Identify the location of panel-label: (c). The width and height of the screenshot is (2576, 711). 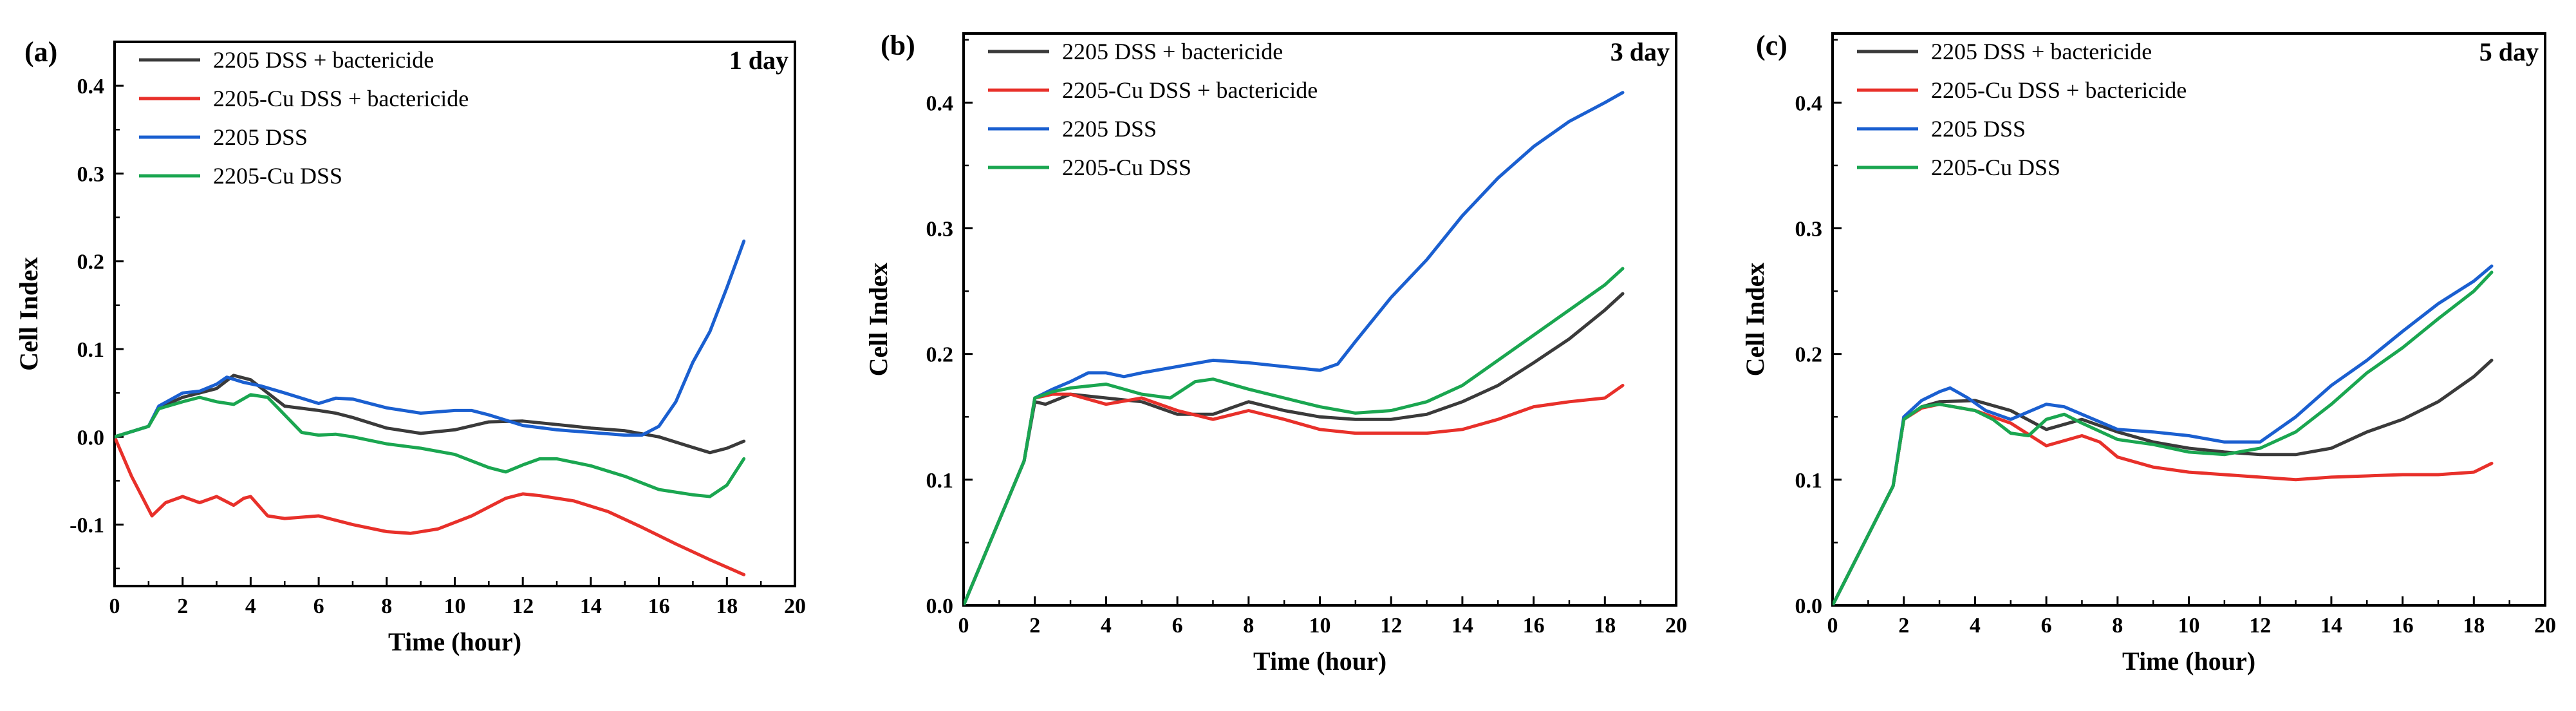
(1771, 45).